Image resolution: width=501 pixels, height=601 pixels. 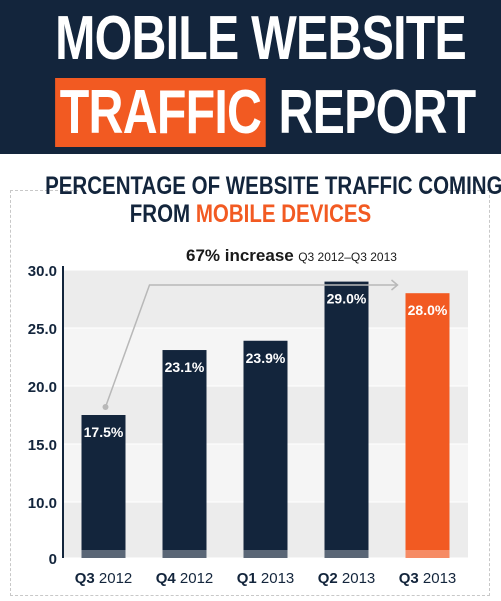 I want to click on increase-arrow-line, so click(x=251, y=346).